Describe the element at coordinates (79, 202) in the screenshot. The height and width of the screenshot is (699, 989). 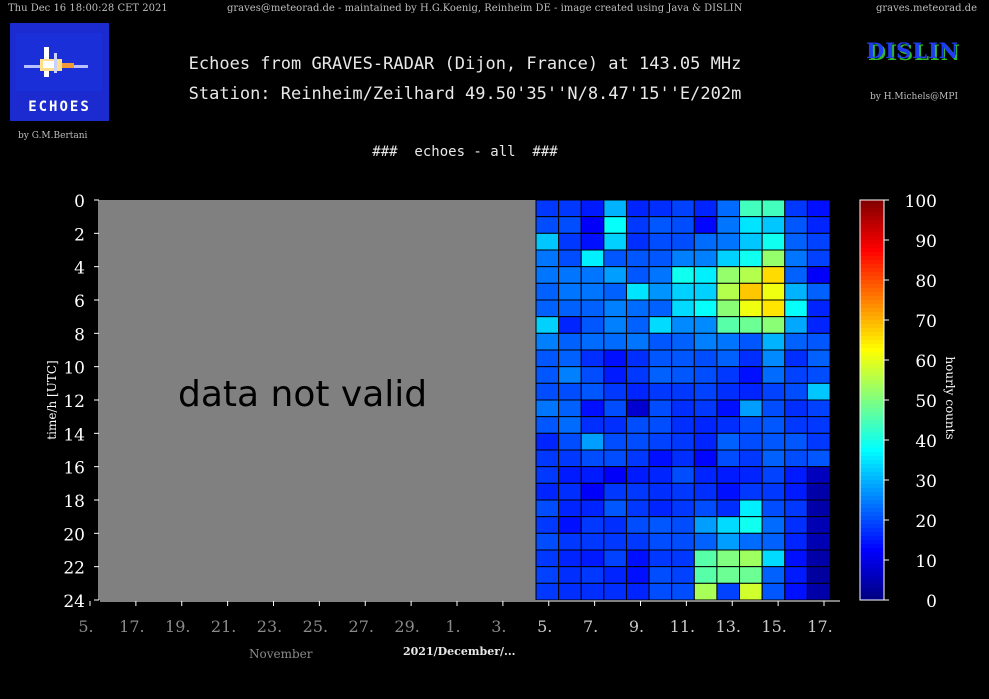
I see `y-tick-label: 0` at that location.